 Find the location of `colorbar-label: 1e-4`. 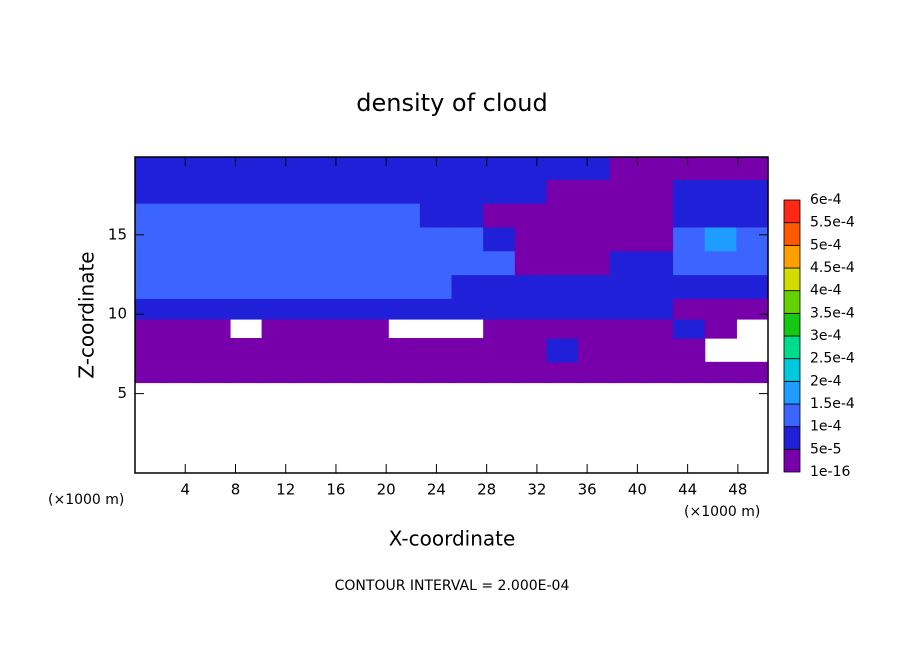

colorbar-label: 1e-4 is located at coordinates (826, 427).